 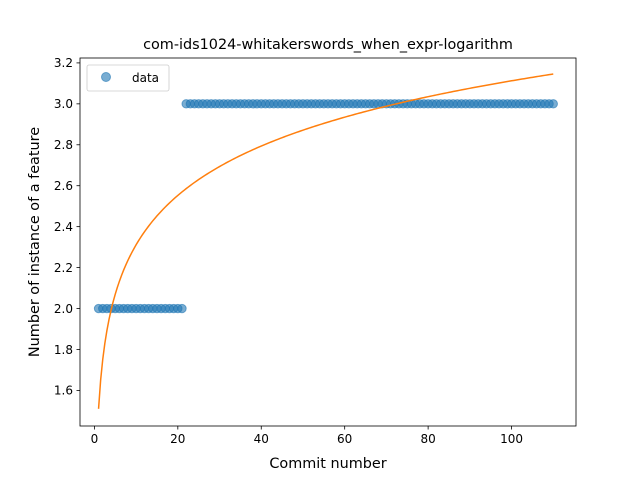 I want to click on x-tick-label: 60, so click(x=344, y=439).